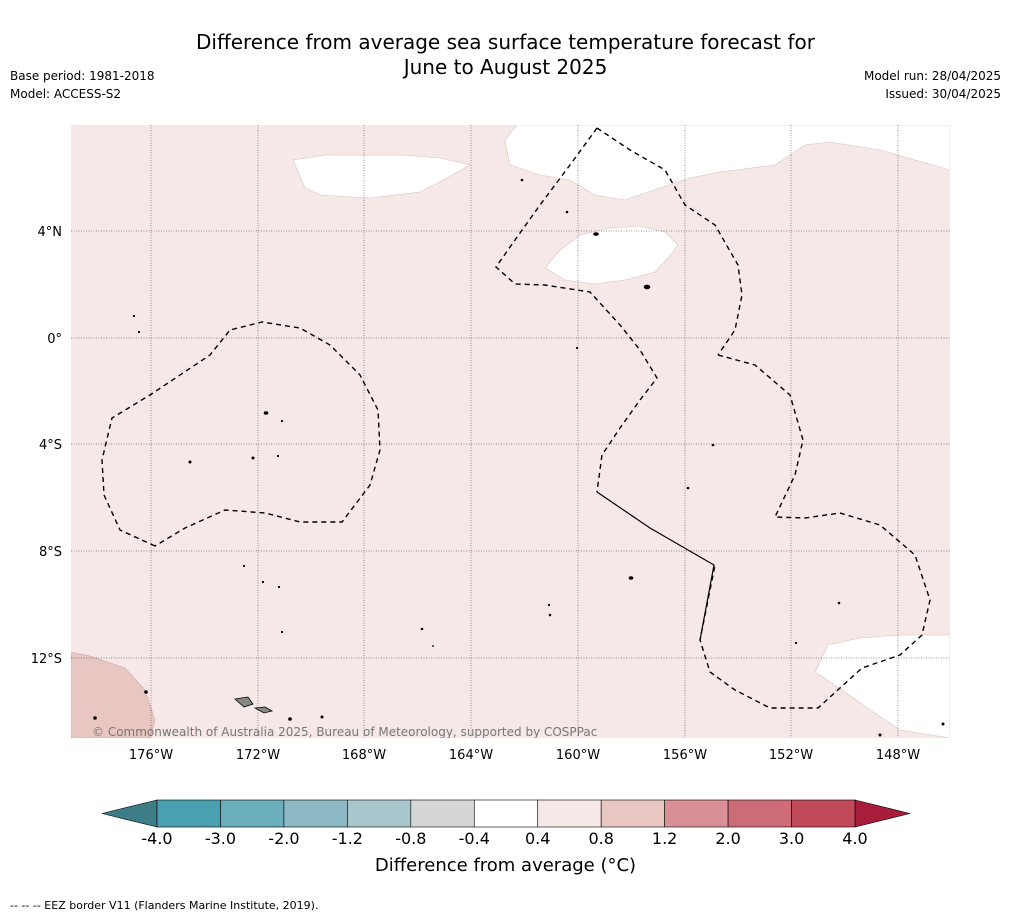 This screenshot has height=919, width=1011. What do you see at coordinates (258, 755) in the screenshot?
I see `lon-label-172w: 172°W` at bounding box center [258, 755].